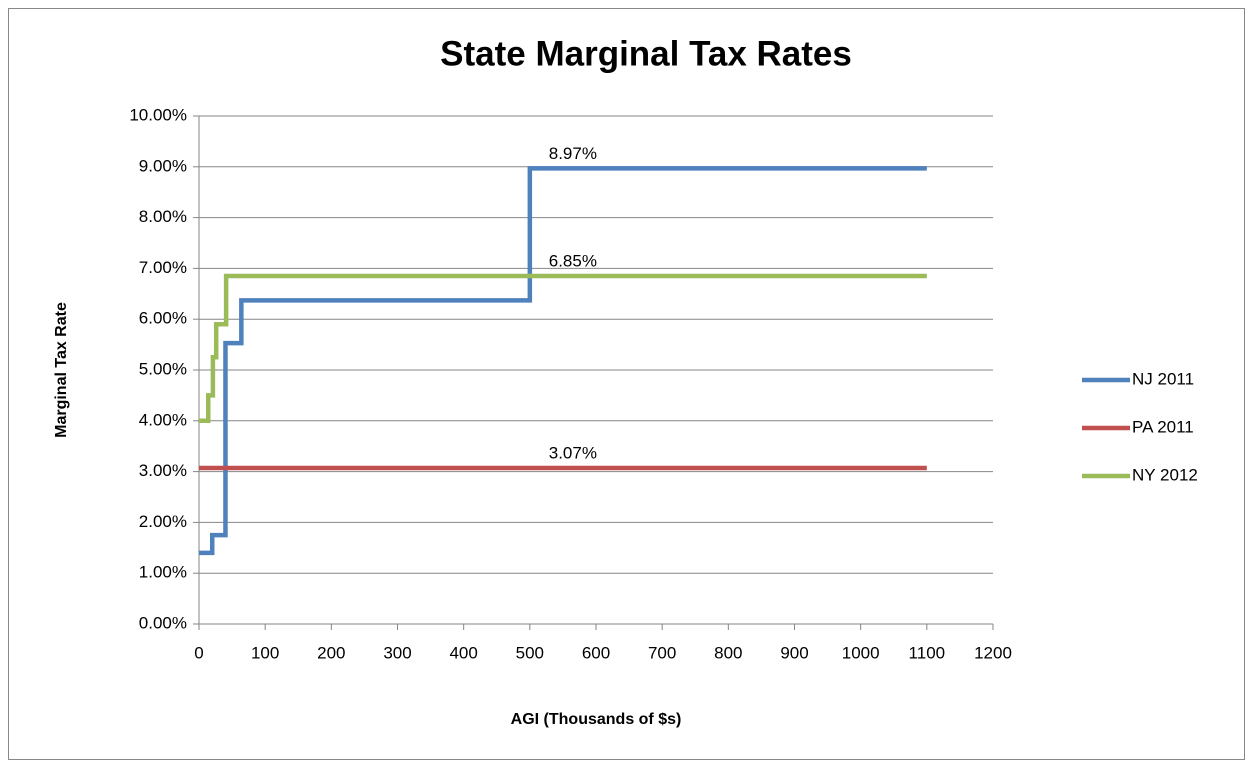 The width and height of the screenshot is (1253, 768). Describe the element at coordinates (927, 652) in the screenshot. I see `x-tick-label: 1100` at that location.